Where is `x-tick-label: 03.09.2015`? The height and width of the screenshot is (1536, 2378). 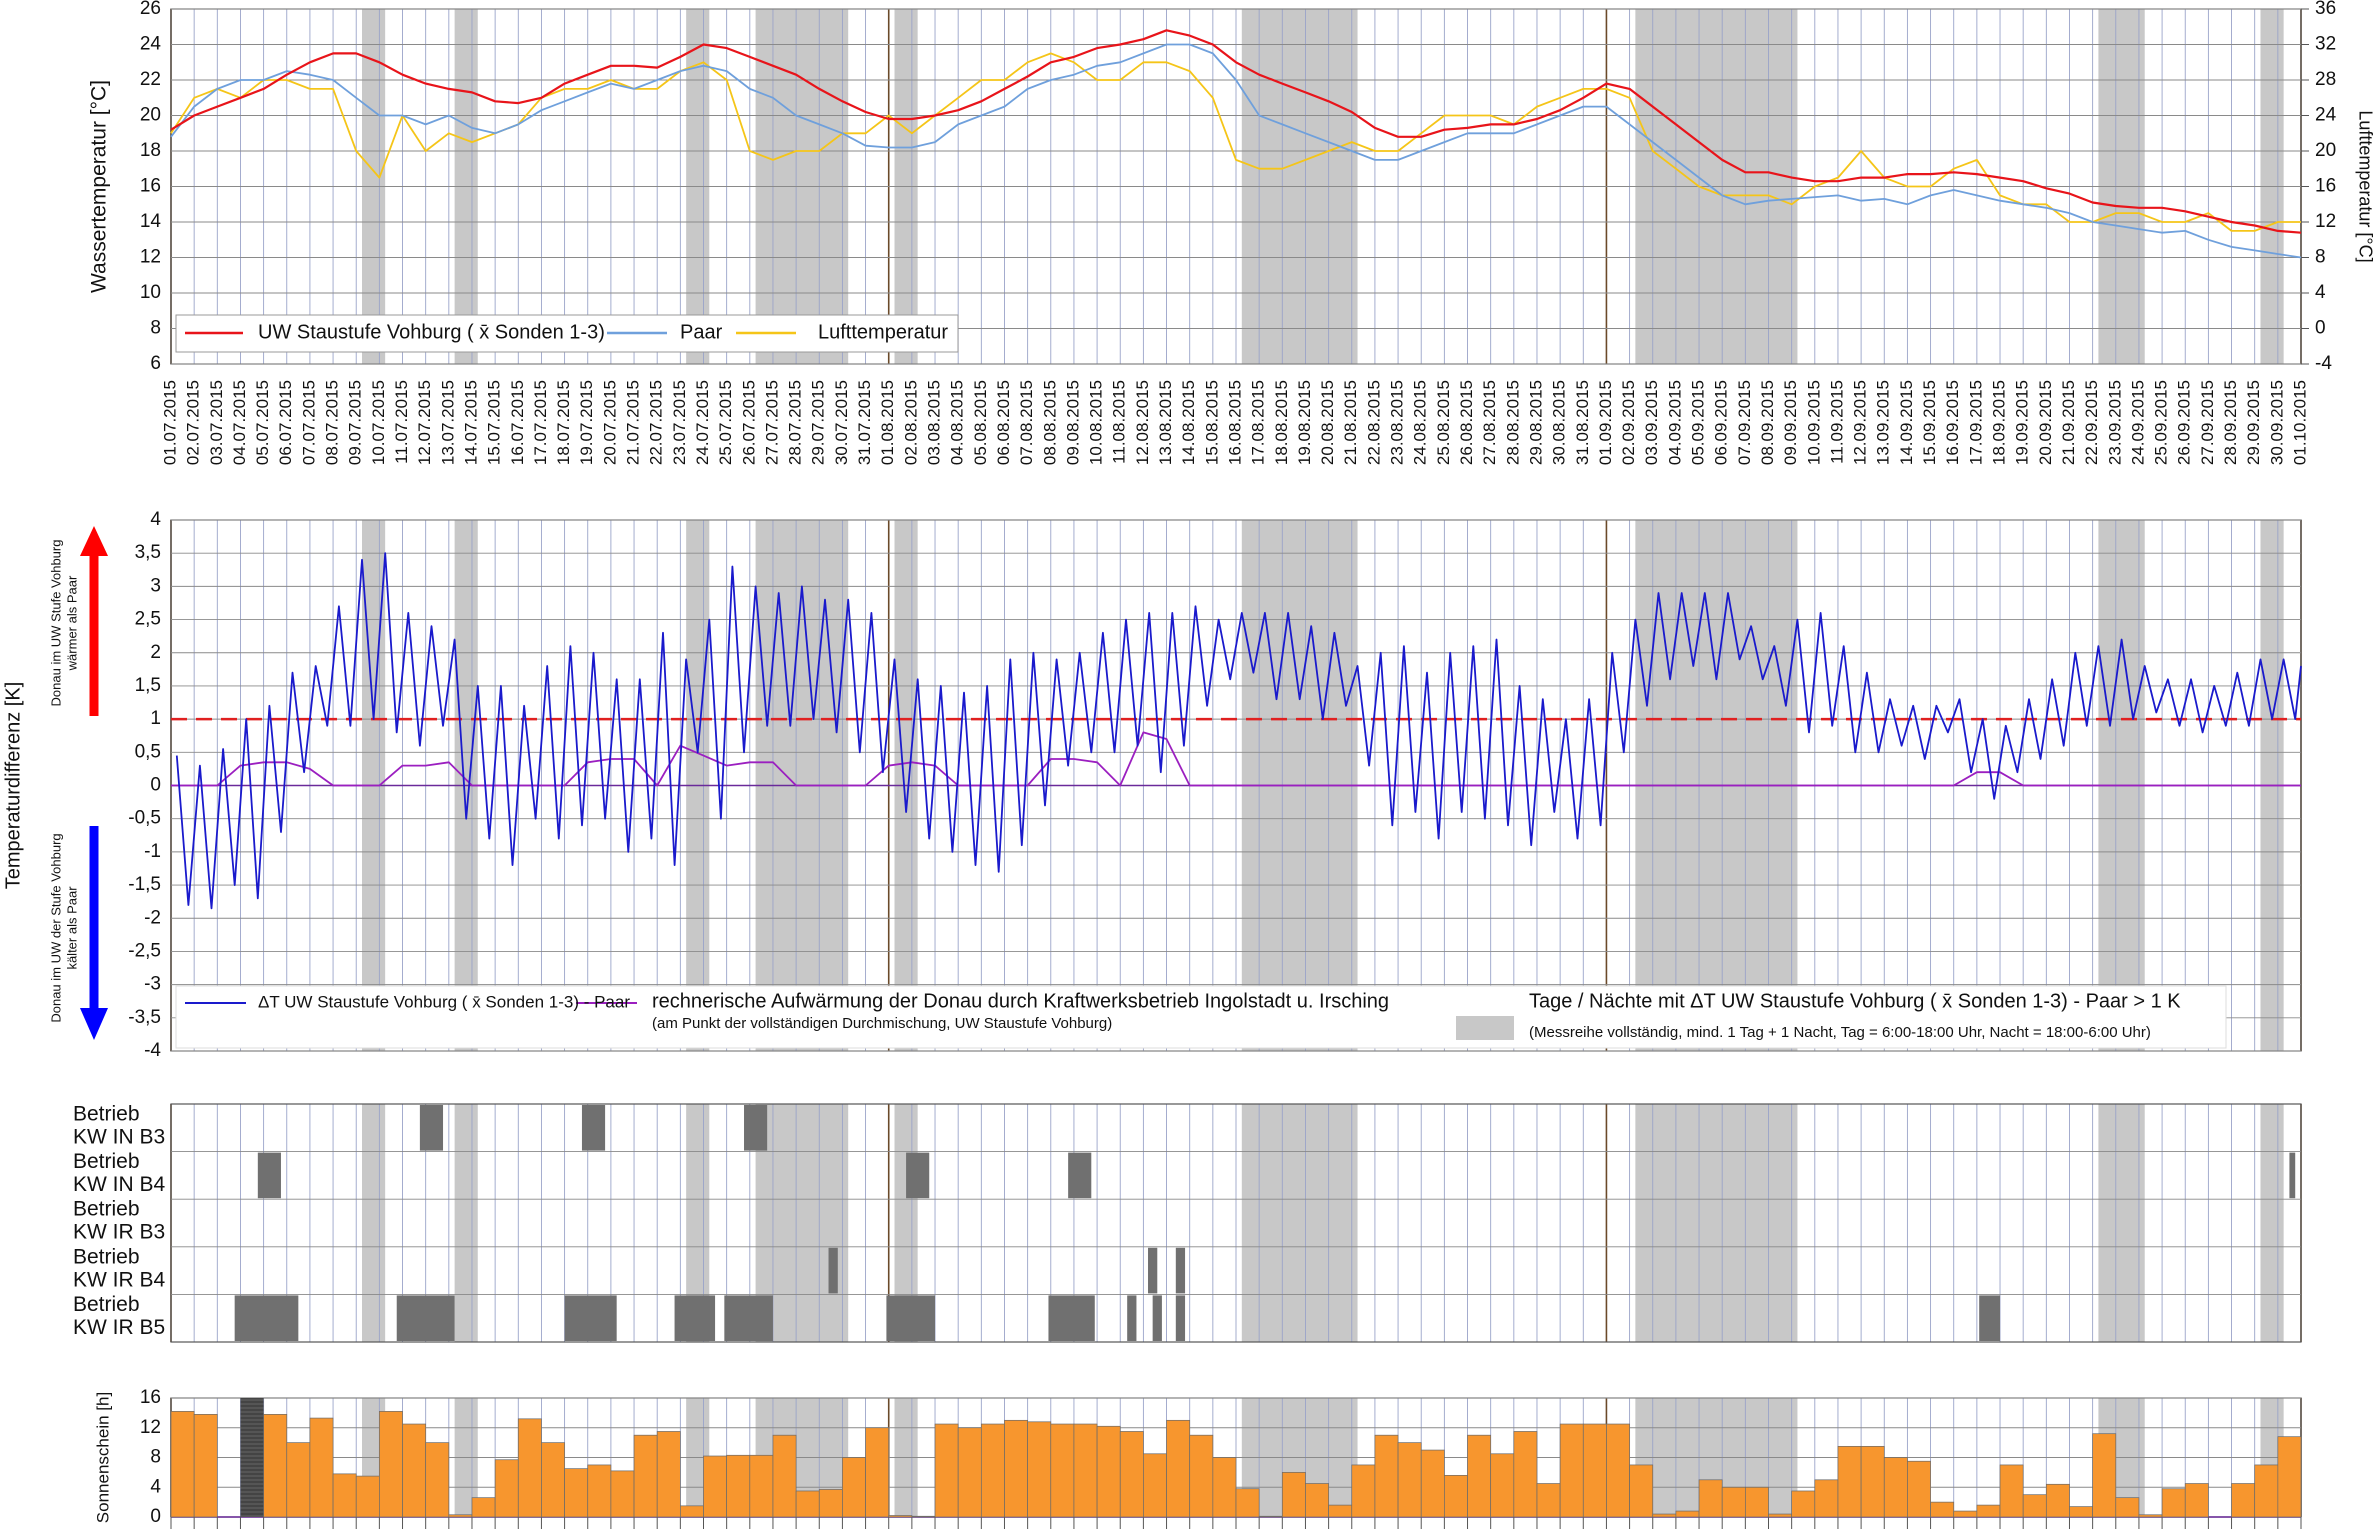
x-tick-label: 03.09.2015 is located at coordinates (1651, 422).